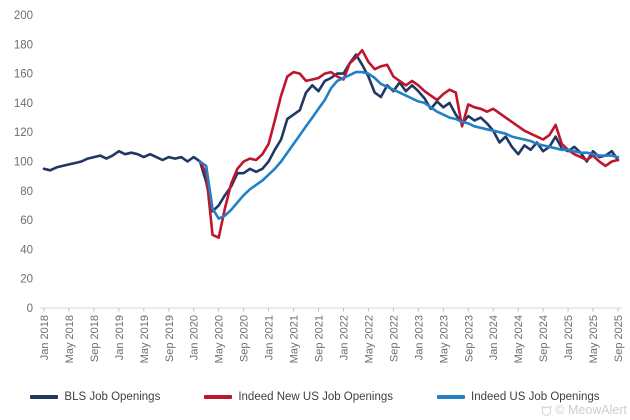 This screenshot has height=420, width=630. Describe the element at coordinates (544, 338) in the screenshot. I see `x-axis-tick-label: Sep 2024` at that location.